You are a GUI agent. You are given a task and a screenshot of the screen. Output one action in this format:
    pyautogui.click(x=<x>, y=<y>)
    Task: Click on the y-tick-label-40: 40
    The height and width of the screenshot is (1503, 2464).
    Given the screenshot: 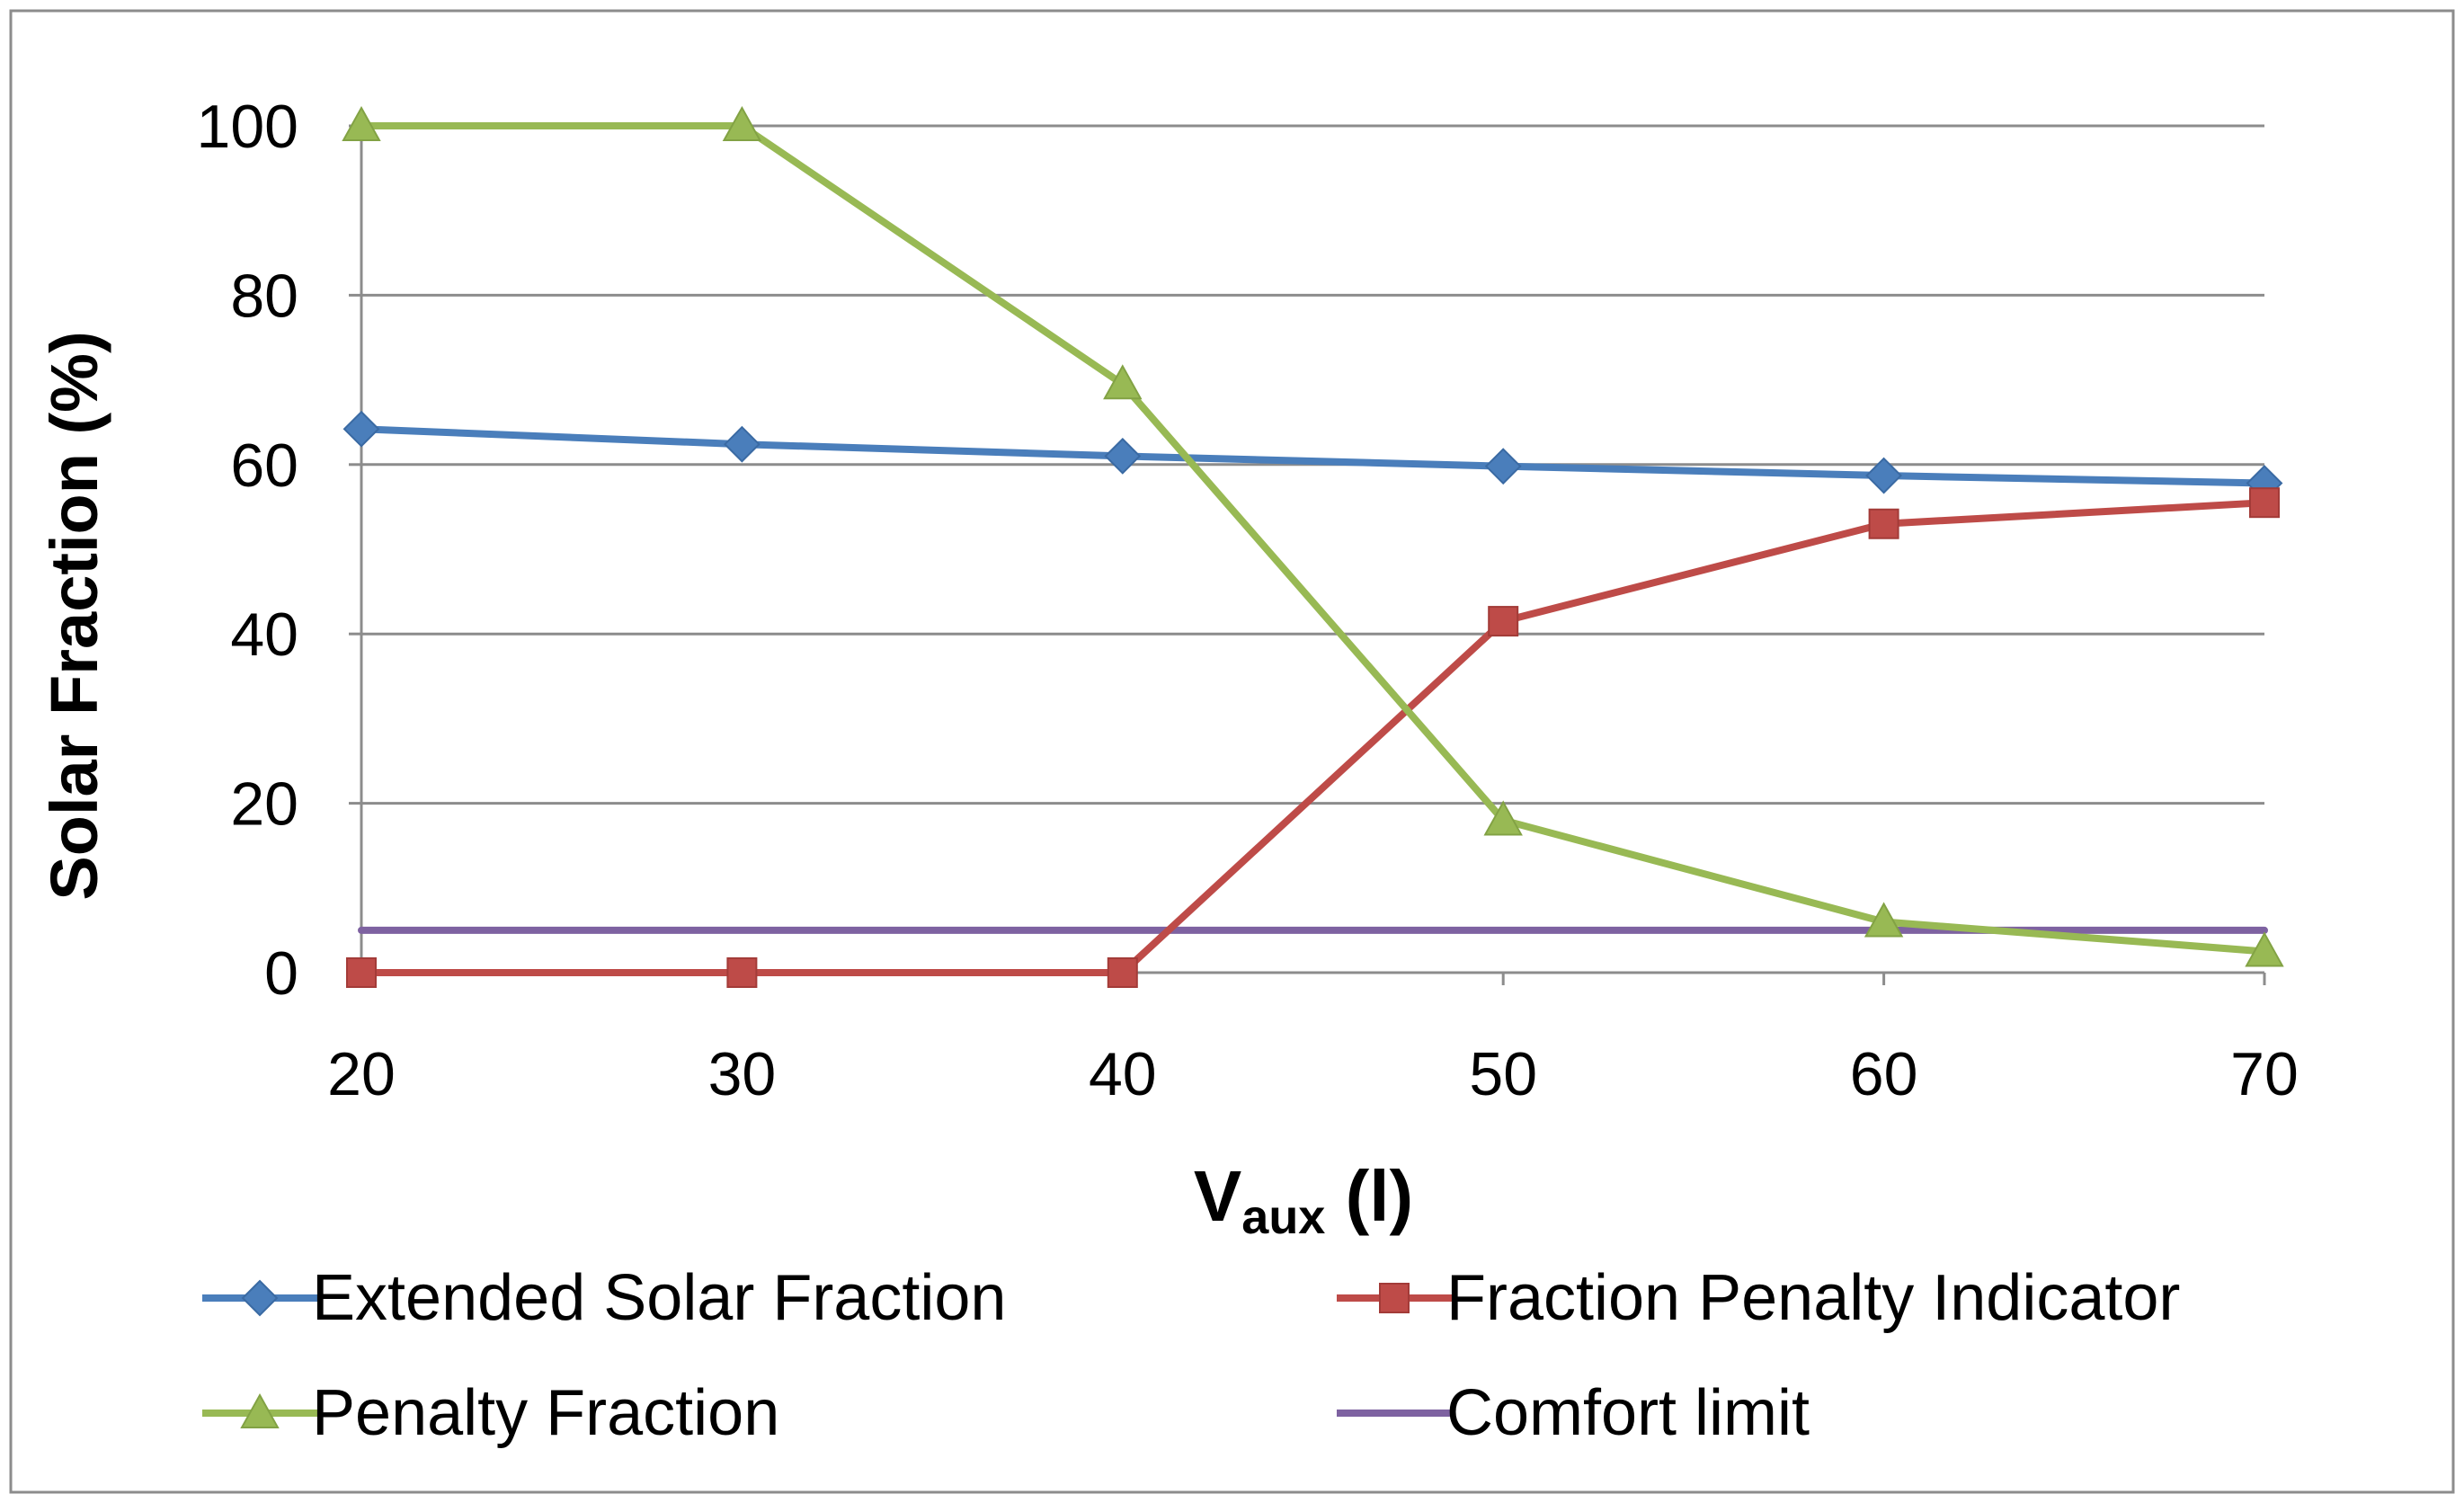 What is the action you would take?
    pyautogui.click(x=264, y=635)
    